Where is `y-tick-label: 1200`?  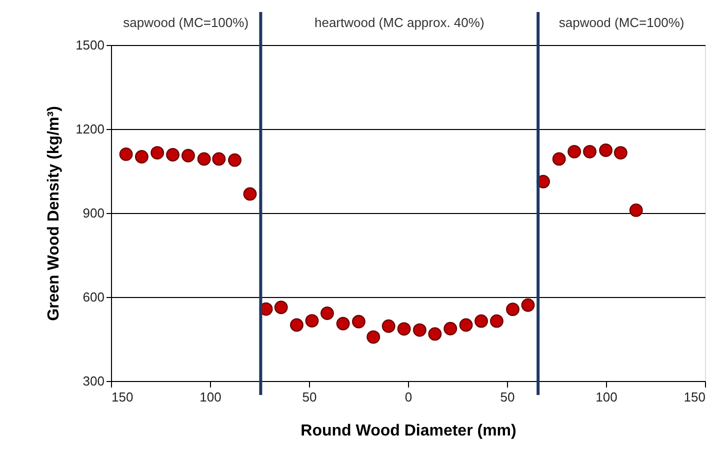 y-tick-label: 1200 is located at coordinates (90, 129).